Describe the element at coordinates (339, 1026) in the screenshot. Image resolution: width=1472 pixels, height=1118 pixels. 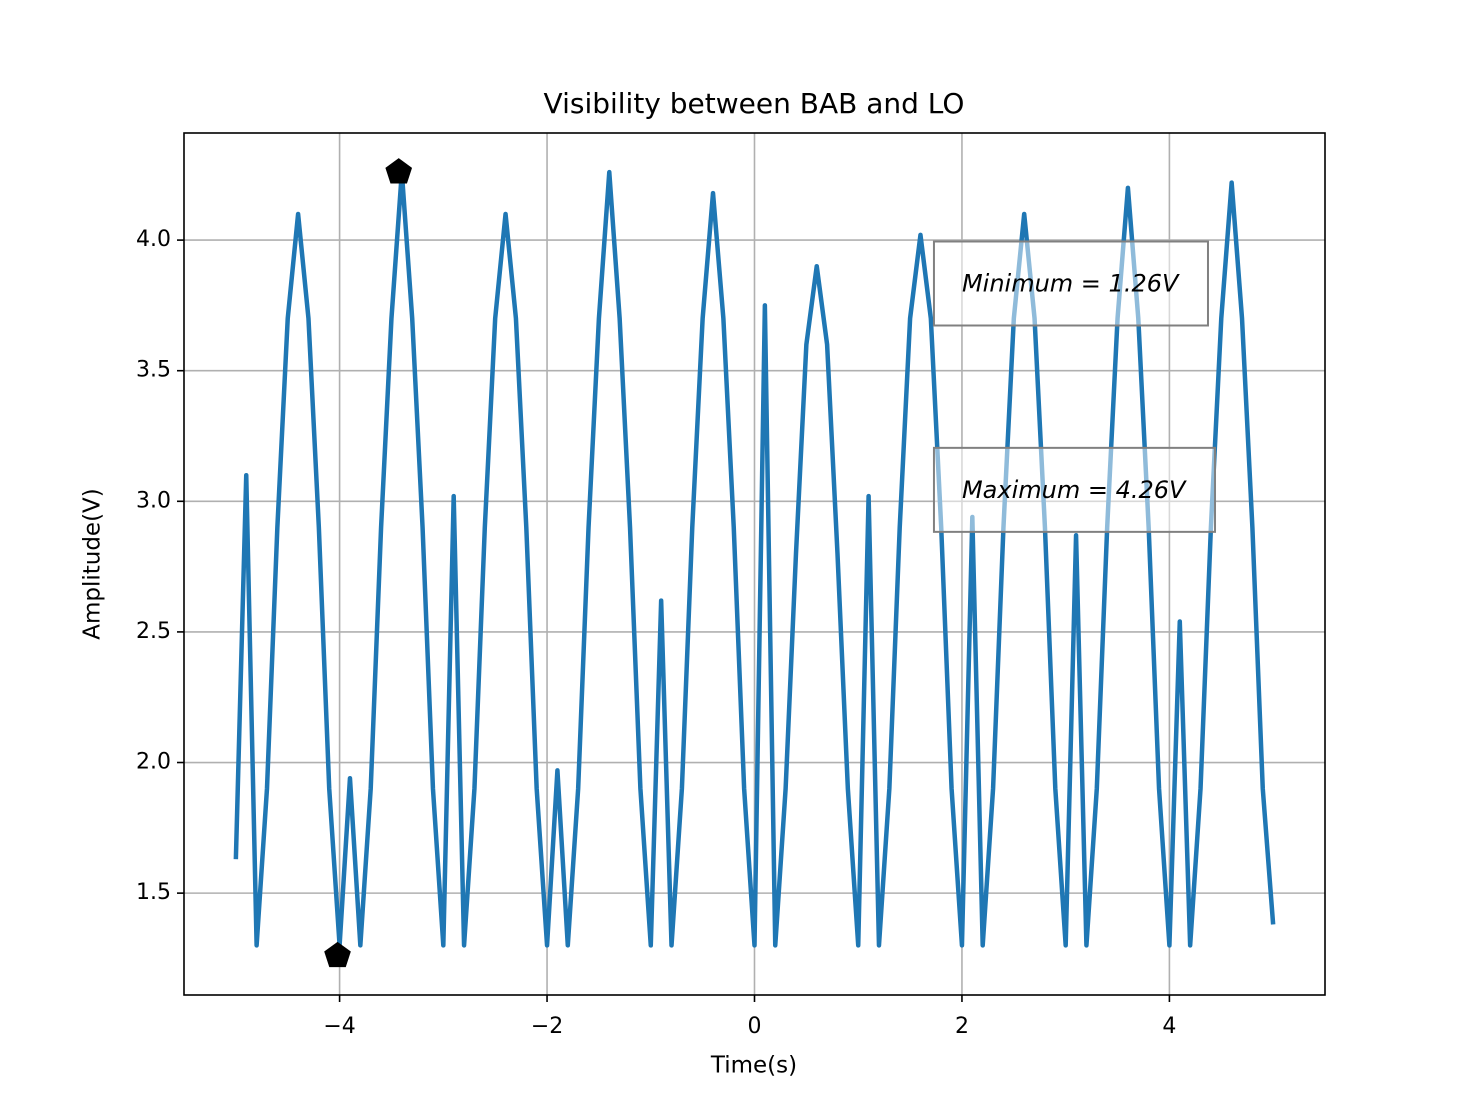
I see `x-tick-label: −4` at that location.